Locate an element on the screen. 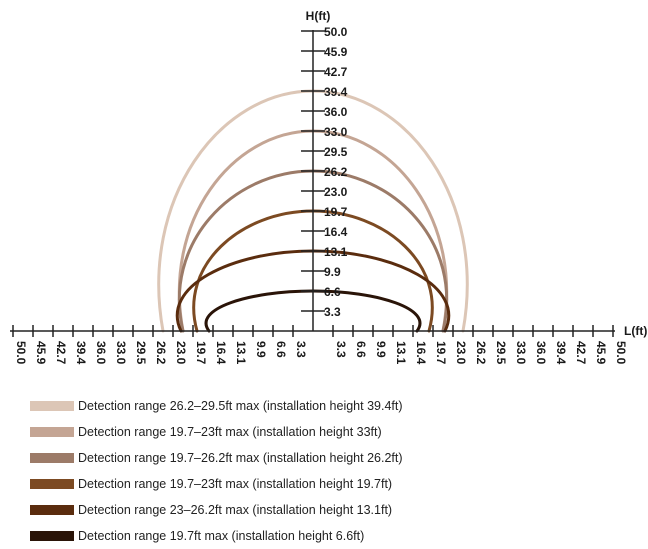  y-tick-4-label: 13.1 is located at coordinates (336, 252).